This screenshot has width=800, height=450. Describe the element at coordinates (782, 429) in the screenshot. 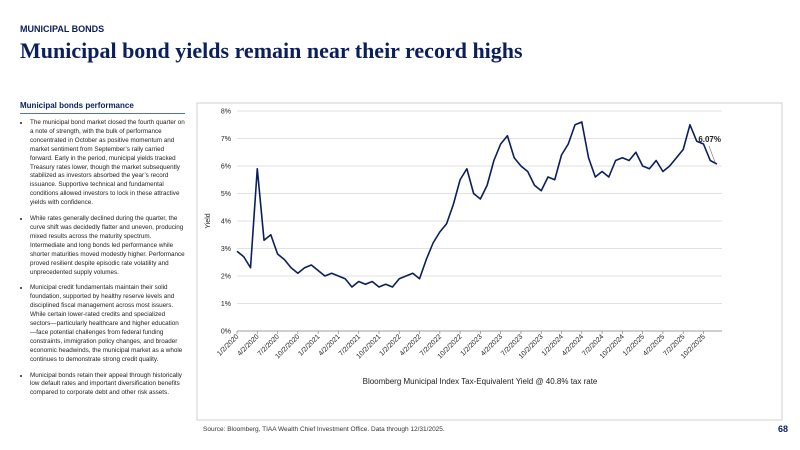

I see `page-number: 68` at that location.